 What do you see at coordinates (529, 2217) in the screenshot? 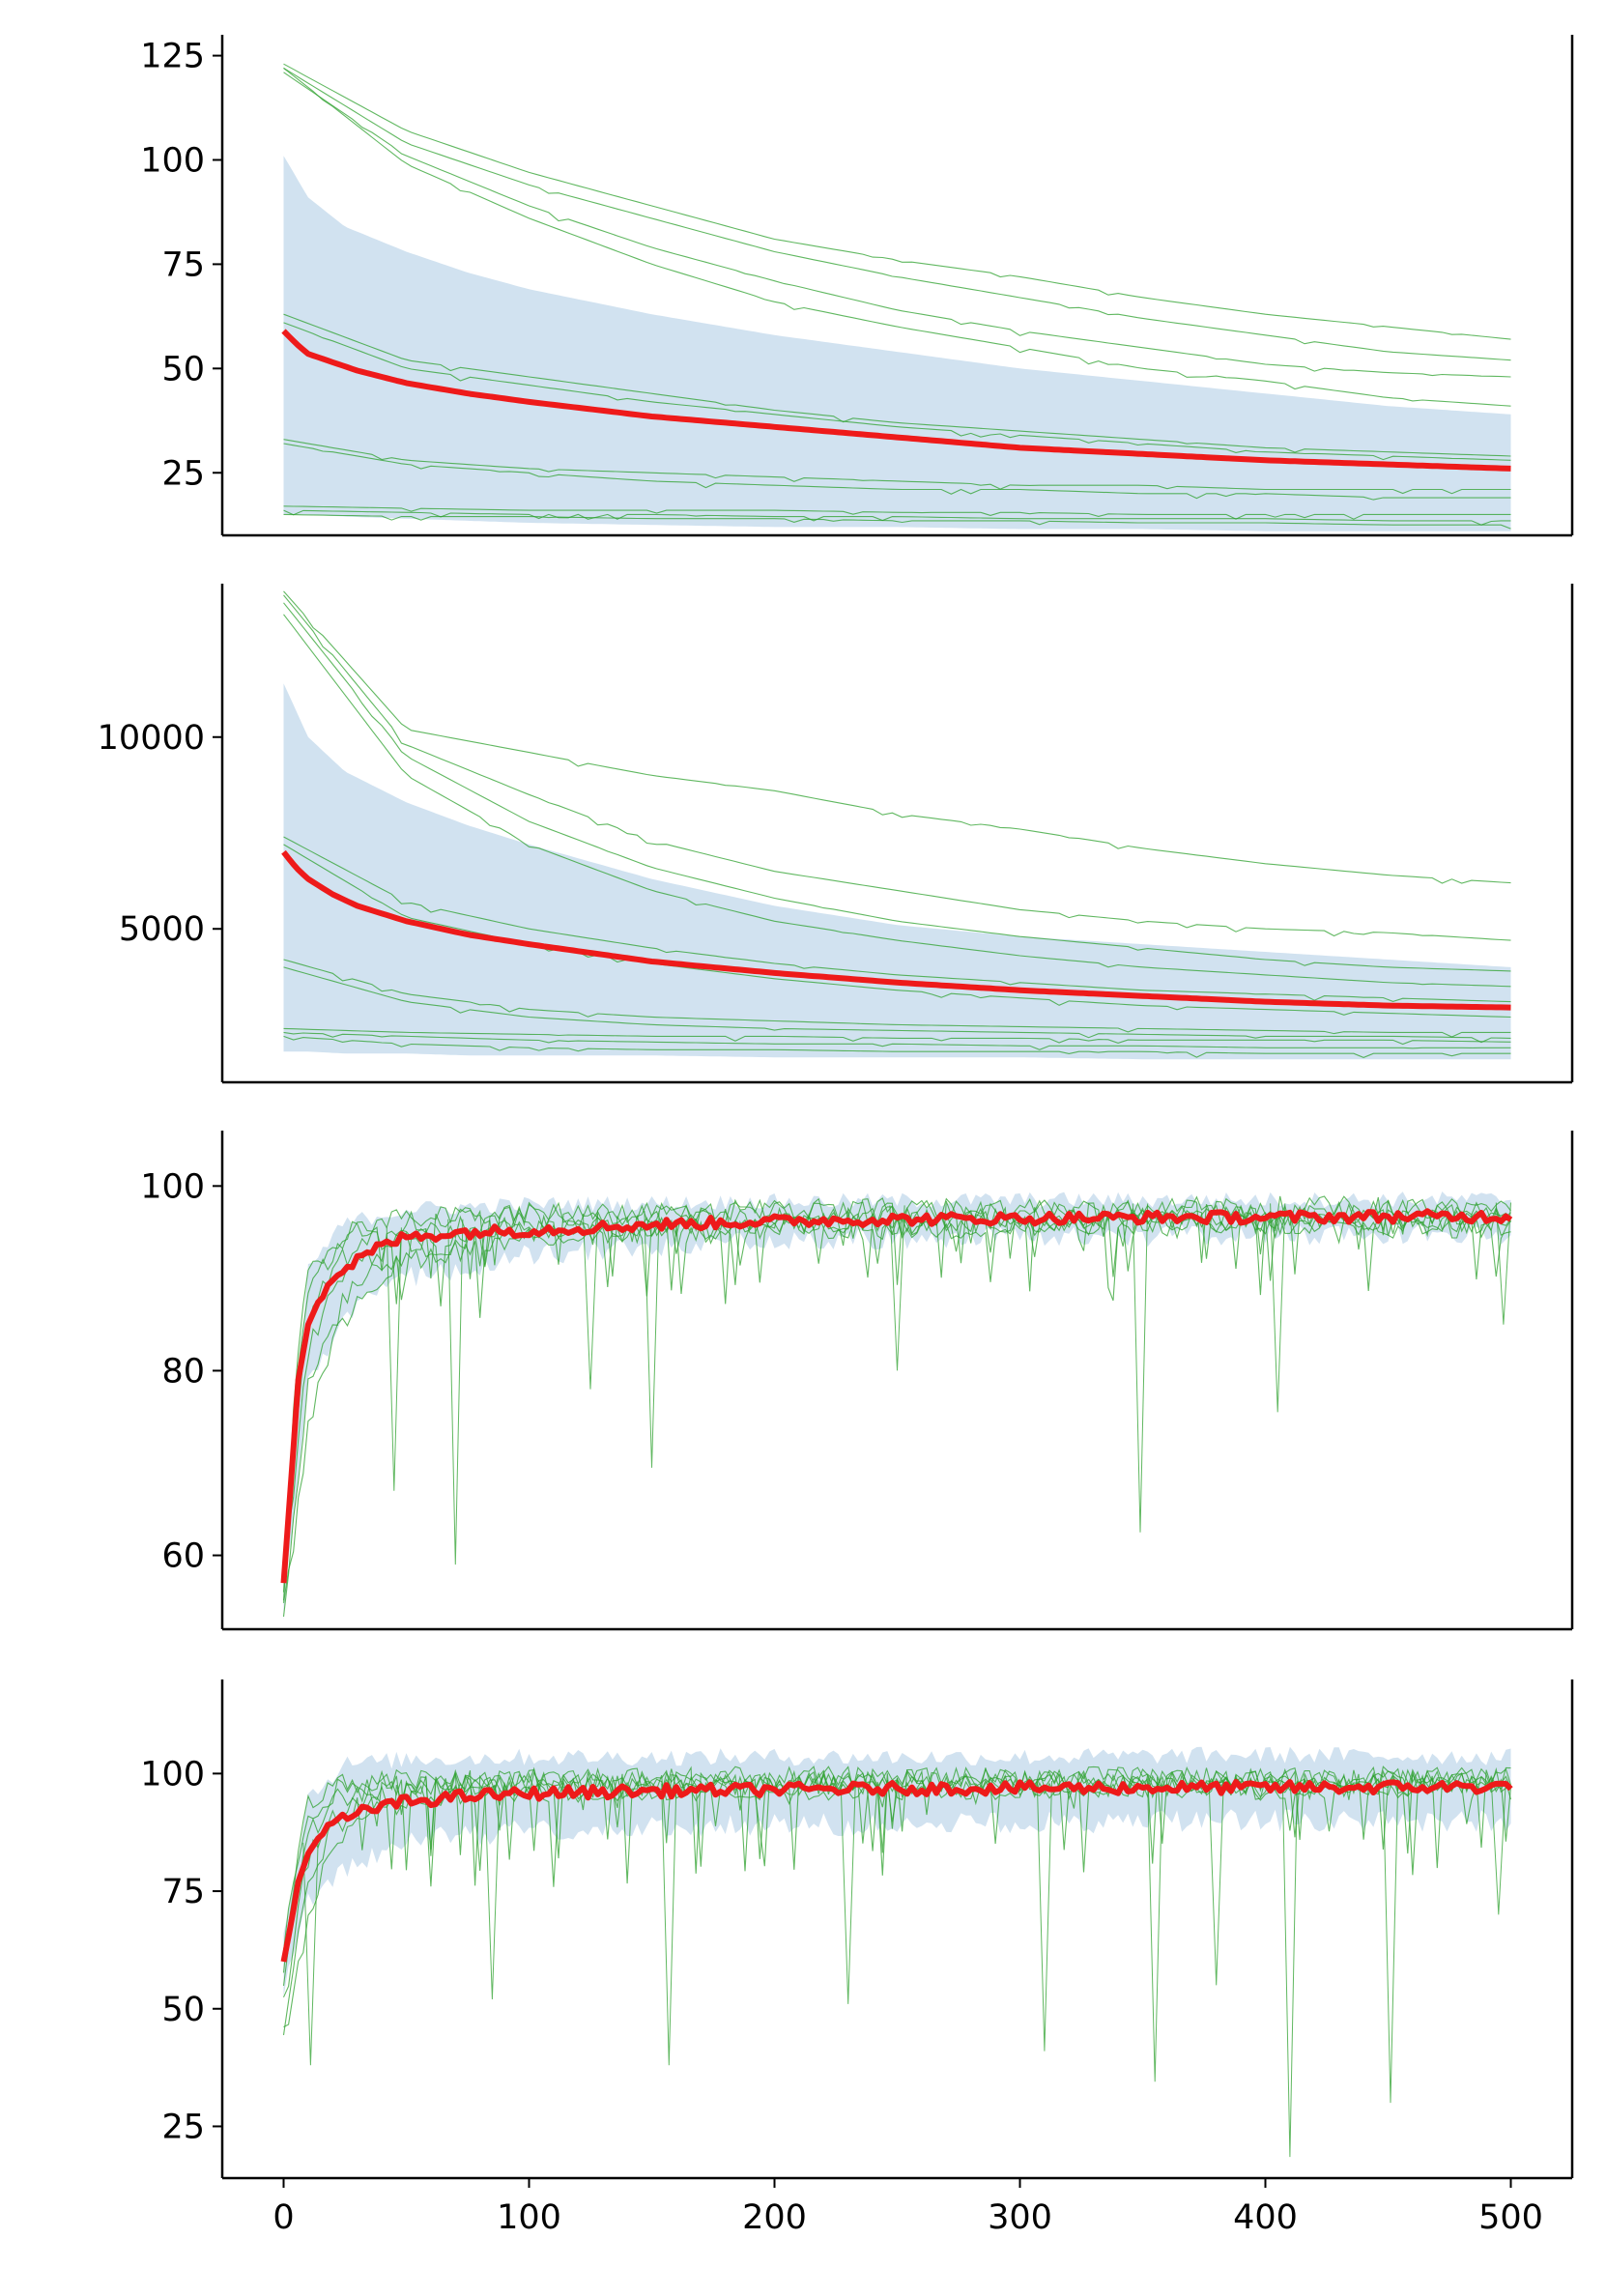
I see `x-tick-label: 100` at bounding box center [529, 2217].